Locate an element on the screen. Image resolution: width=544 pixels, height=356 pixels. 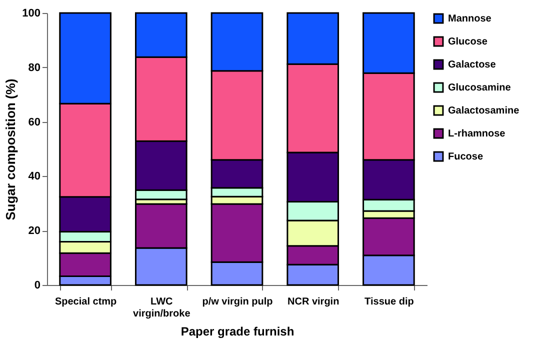
x-tick-label: Special ctmp is located at coordinates (85, 302).